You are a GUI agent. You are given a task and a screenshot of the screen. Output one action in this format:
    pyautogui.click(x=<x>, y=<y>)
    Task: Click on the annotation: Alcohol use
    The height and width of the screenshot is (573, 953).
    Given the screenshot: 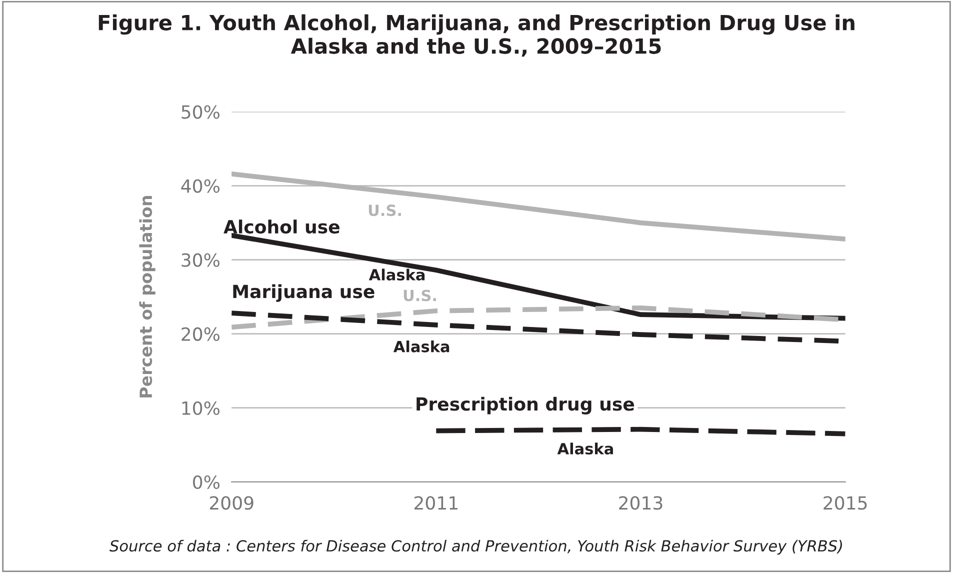 What is the action you would take?
    pyautogui.click(x=282, y=227)
    